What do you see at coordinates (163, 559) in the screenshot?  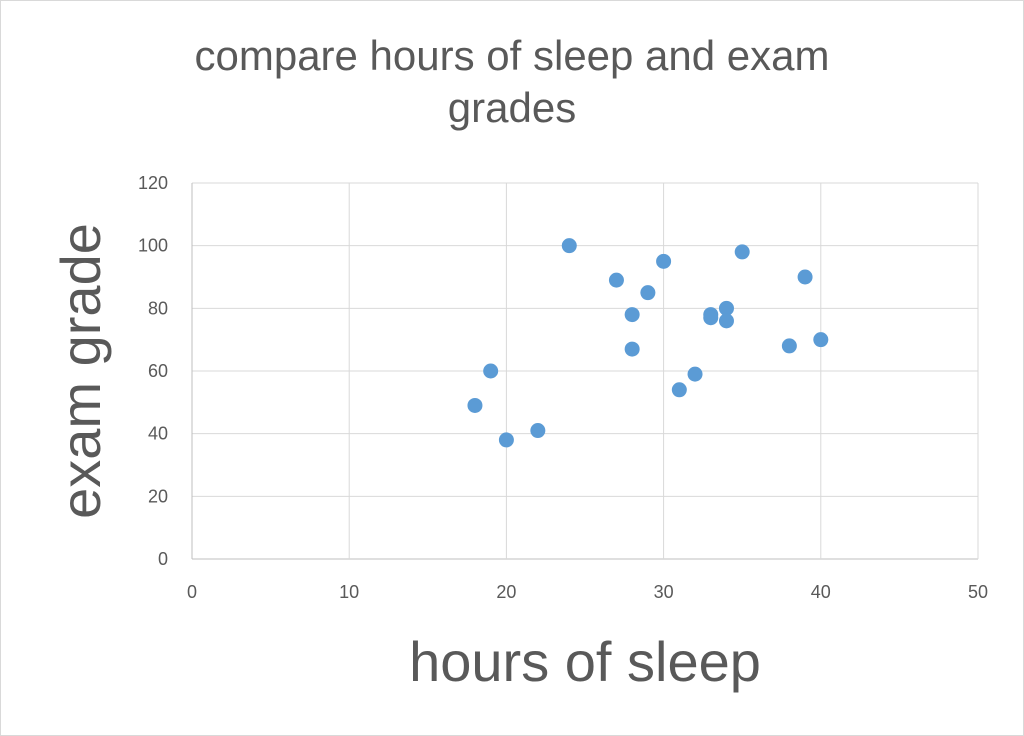 I see `y-tick-label: 0` at bounding box center [163, 559].